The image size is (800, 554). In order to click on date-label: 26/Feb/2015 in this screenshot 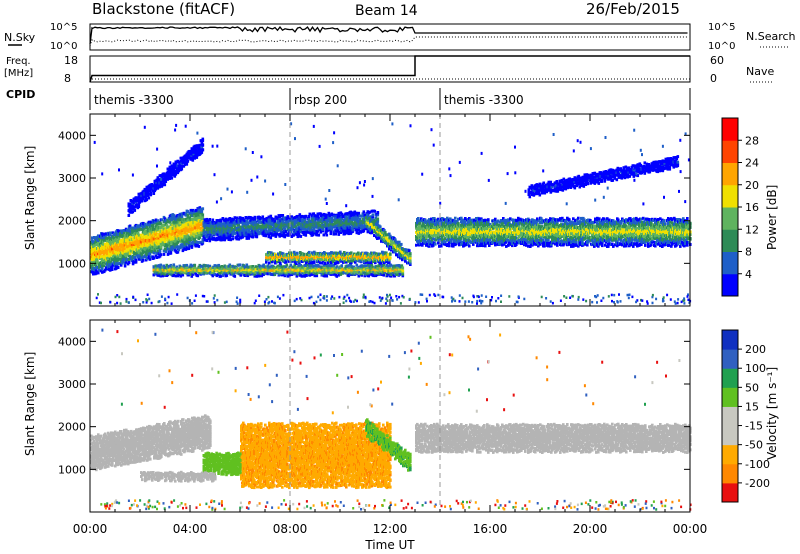, I will do `click(633, 9)`.